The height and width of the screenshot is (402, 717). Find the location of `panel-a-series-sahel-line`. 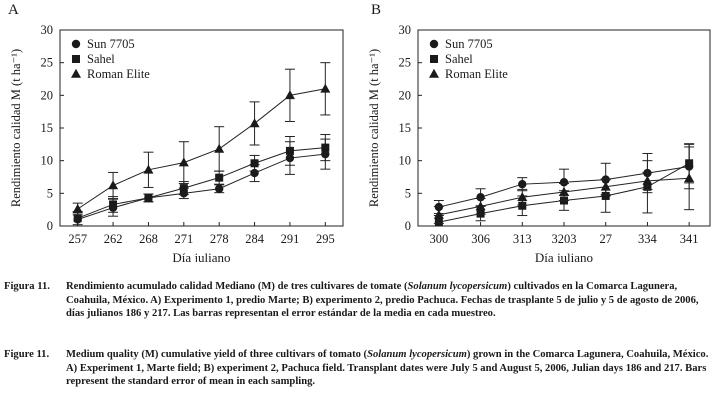

panel-a-series-sahel-line is located at coordinates (201, 183).